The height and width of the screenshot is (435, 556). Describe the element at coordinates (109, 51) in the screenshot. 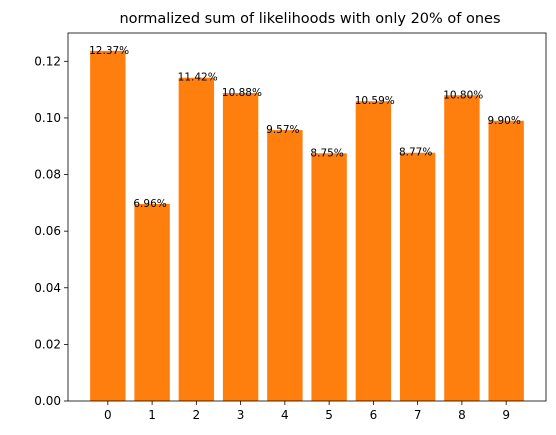

I see `data-label-0: 12.37%` at that location.